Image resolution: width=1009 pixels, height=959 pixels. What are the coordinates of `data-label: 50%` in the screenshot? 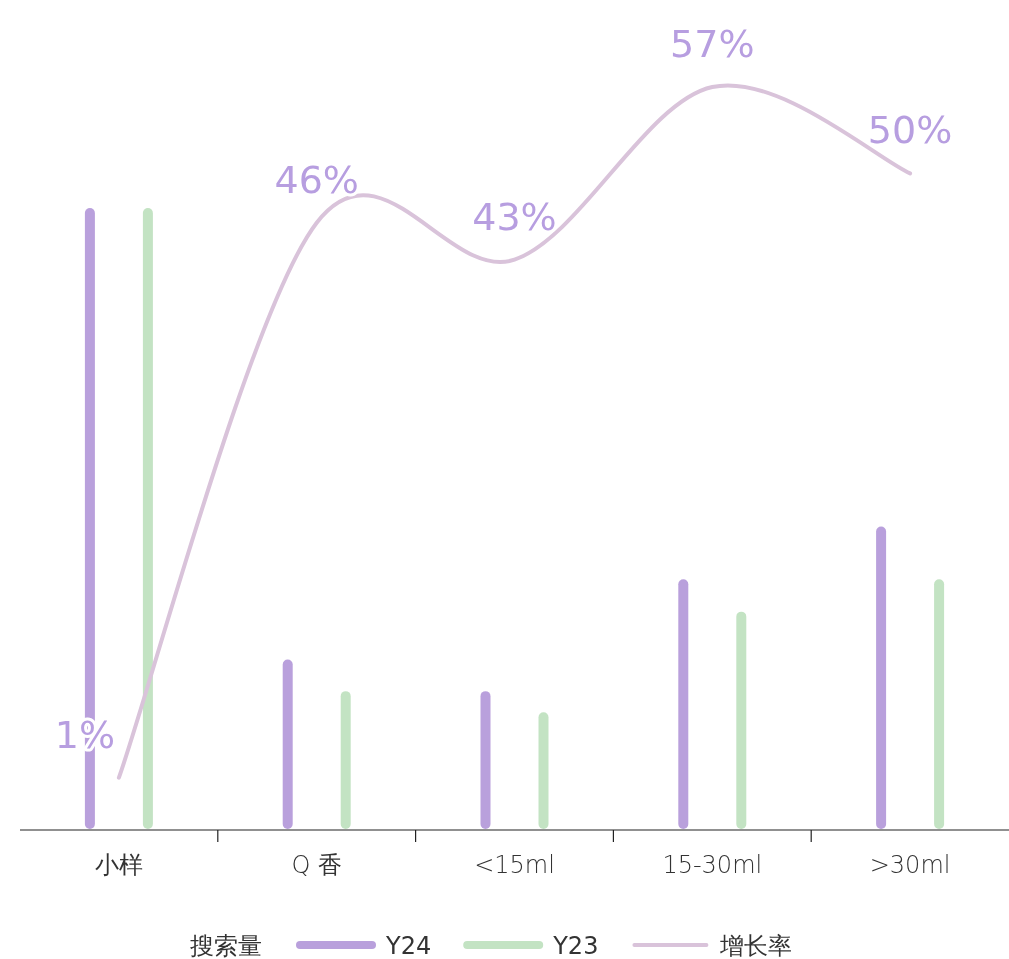 It's located at (910, 130).